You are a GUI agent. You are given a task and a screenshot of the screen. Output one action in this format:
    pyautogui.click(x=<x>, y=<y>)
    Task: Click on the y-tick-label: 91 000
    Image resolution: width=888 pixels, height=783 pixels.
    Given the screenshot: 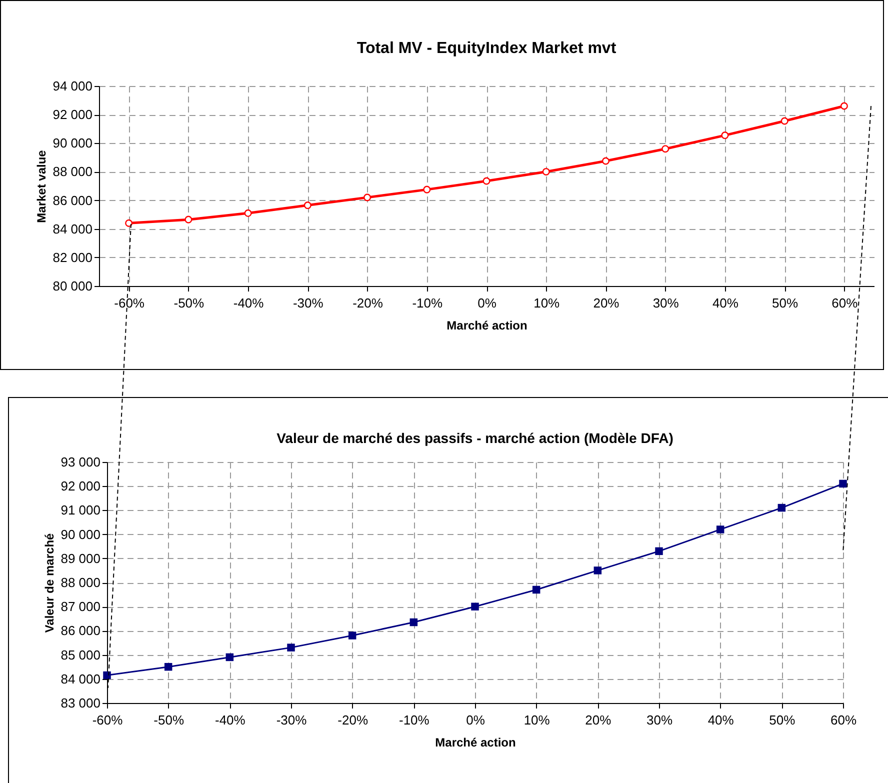 What is the action you would take?
    pyautogui.click(x=80, y=510)
    